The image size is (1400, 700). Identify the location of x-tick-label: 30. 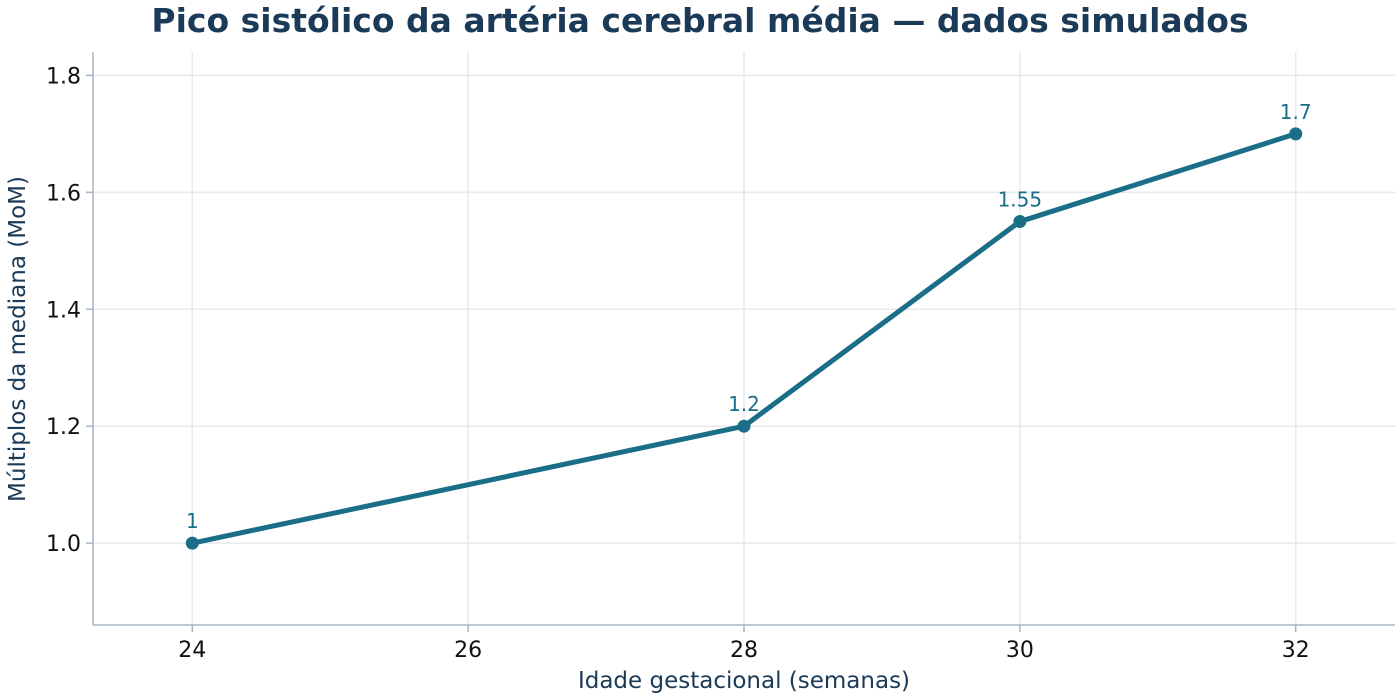
(1020, 650).